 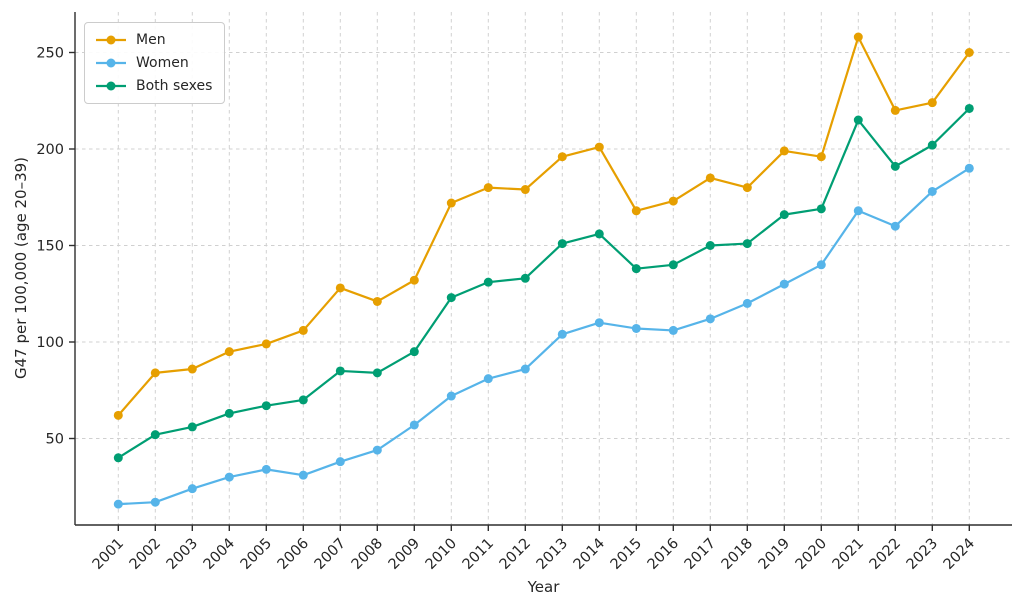 What do you see at coordinates (174, 86) in the screenshot?
I see `legend-label-both-sexes: Both sexes` at bounding box center [174, 86].